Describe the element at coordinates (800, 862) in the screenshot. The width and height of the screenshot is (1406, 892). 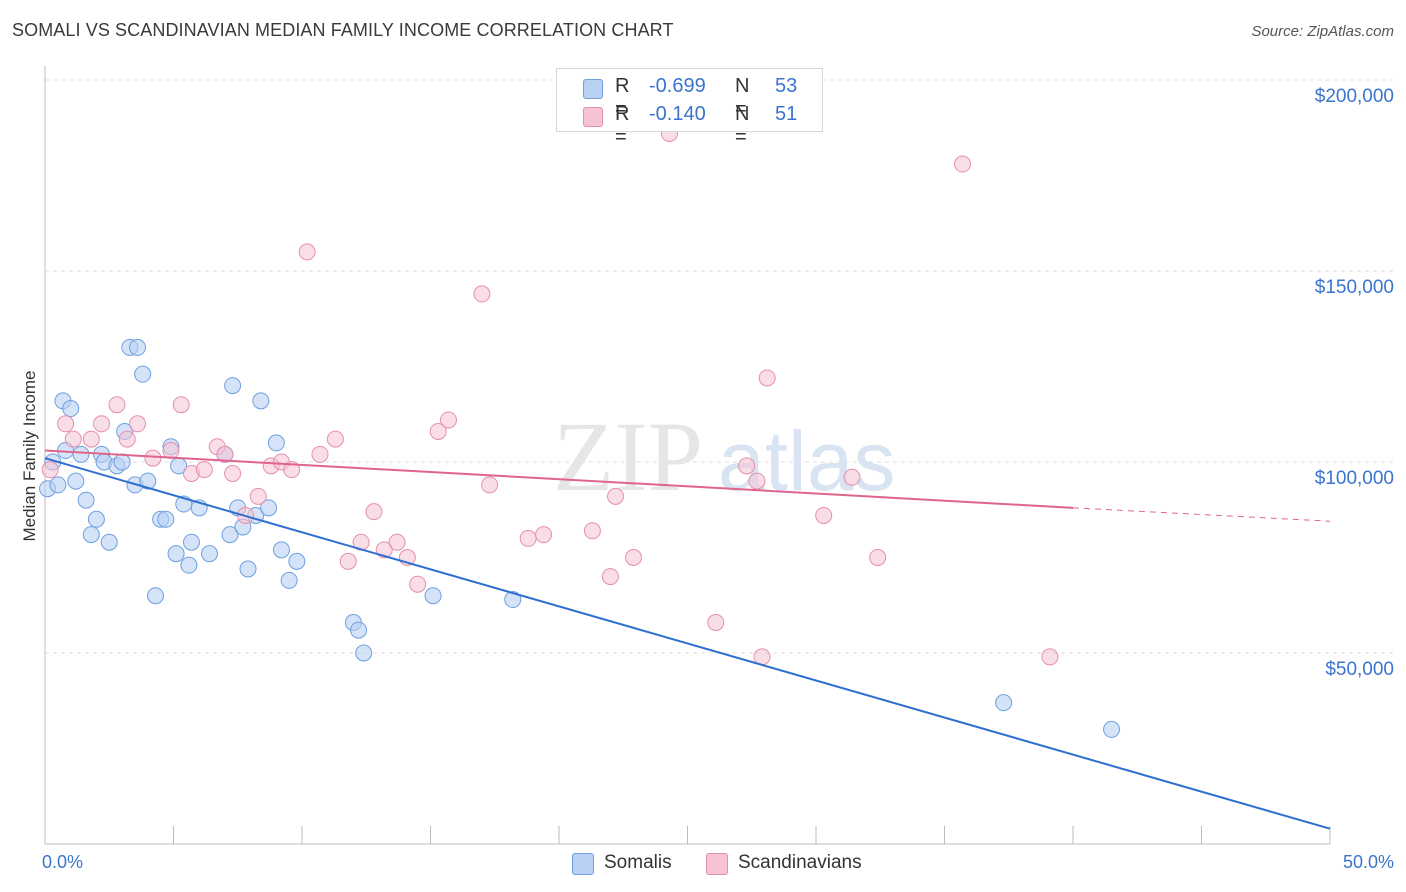
I see `legend-label: Scandinavians` at that location.